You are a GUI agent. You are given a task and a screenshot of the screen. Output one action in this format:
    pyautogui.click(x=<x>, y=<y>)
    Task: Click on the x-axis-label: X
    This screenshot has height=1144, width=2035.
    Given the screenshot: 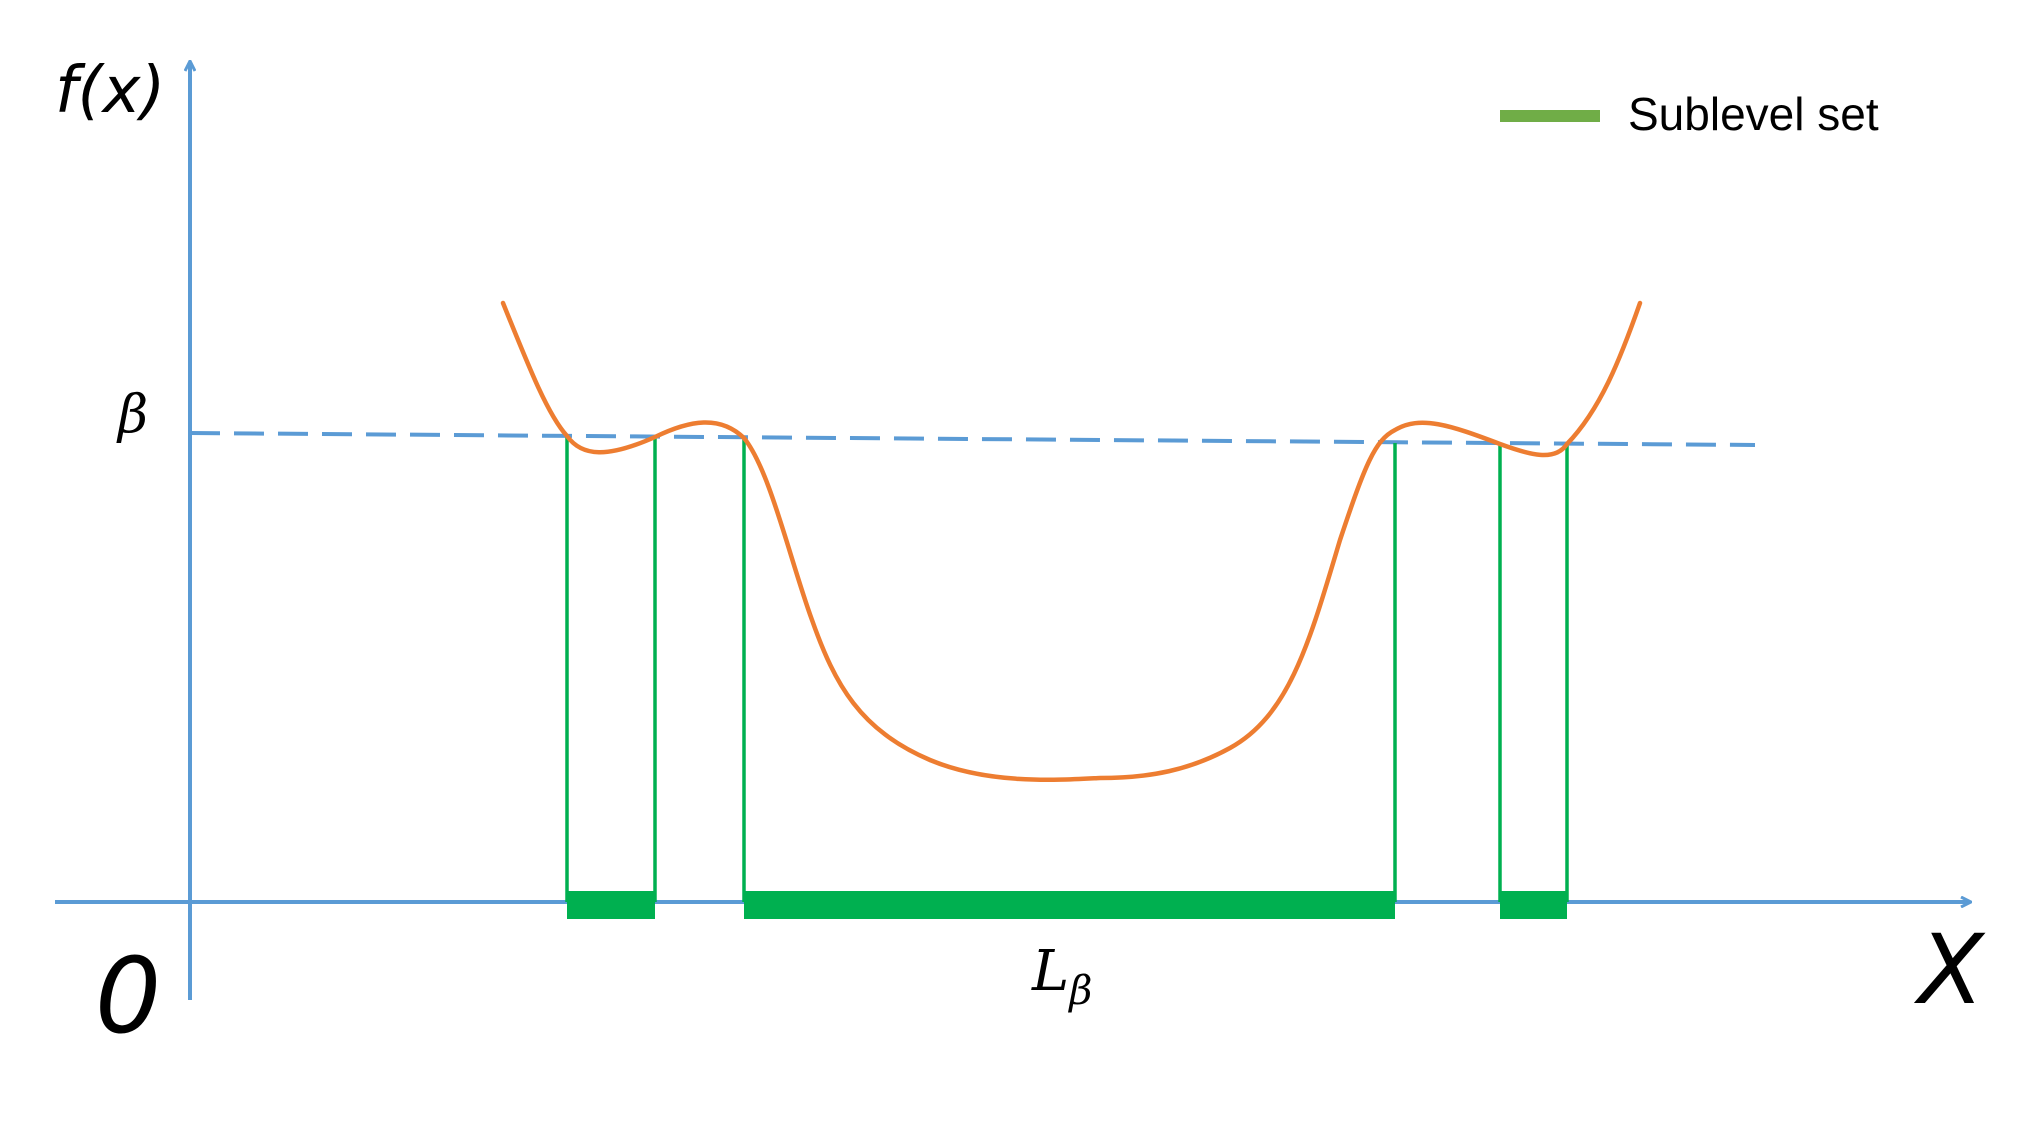 What is the action you would take?
    pyautogui.click(x=1949, y=970)
    